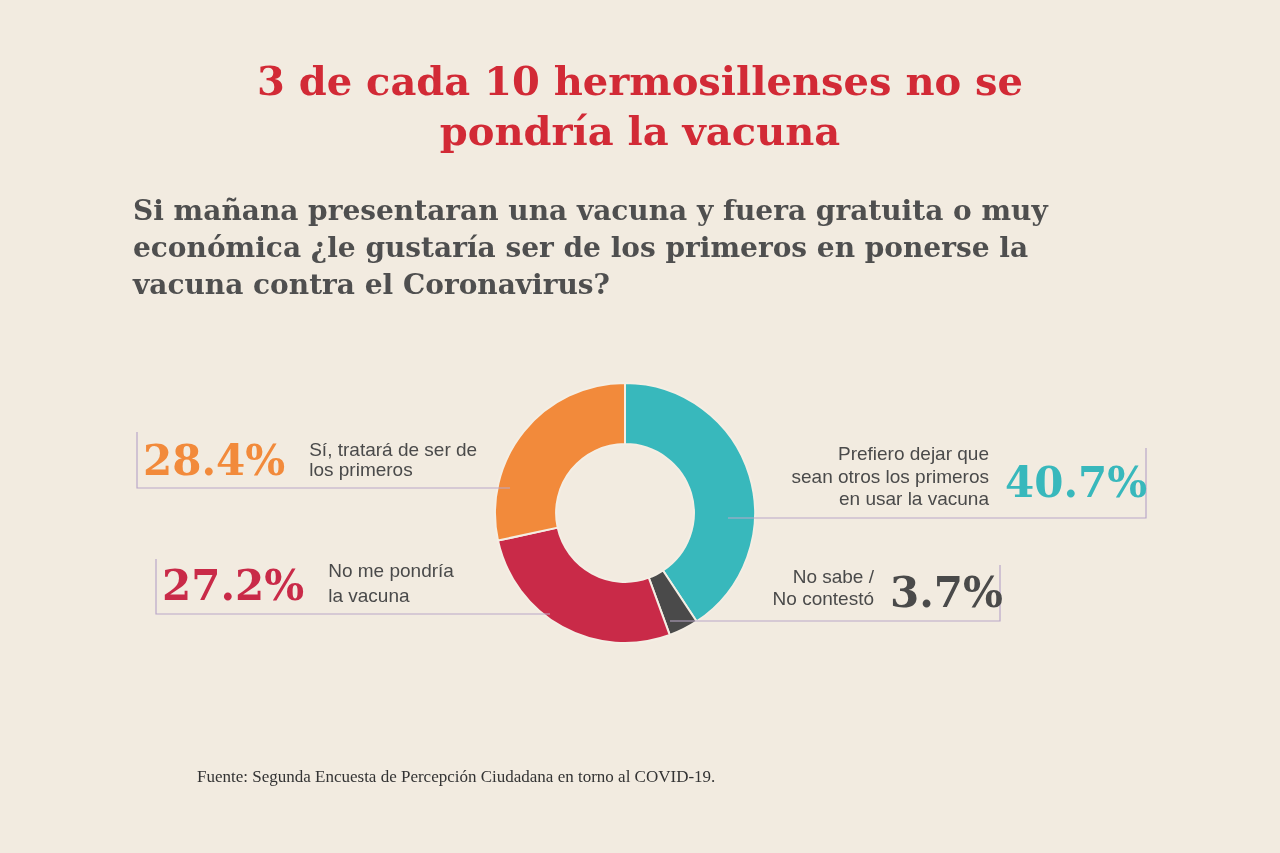  Describe the element at coordinates (946, 592) in the screenshot. I see `data-label: 3.7%` at that location.